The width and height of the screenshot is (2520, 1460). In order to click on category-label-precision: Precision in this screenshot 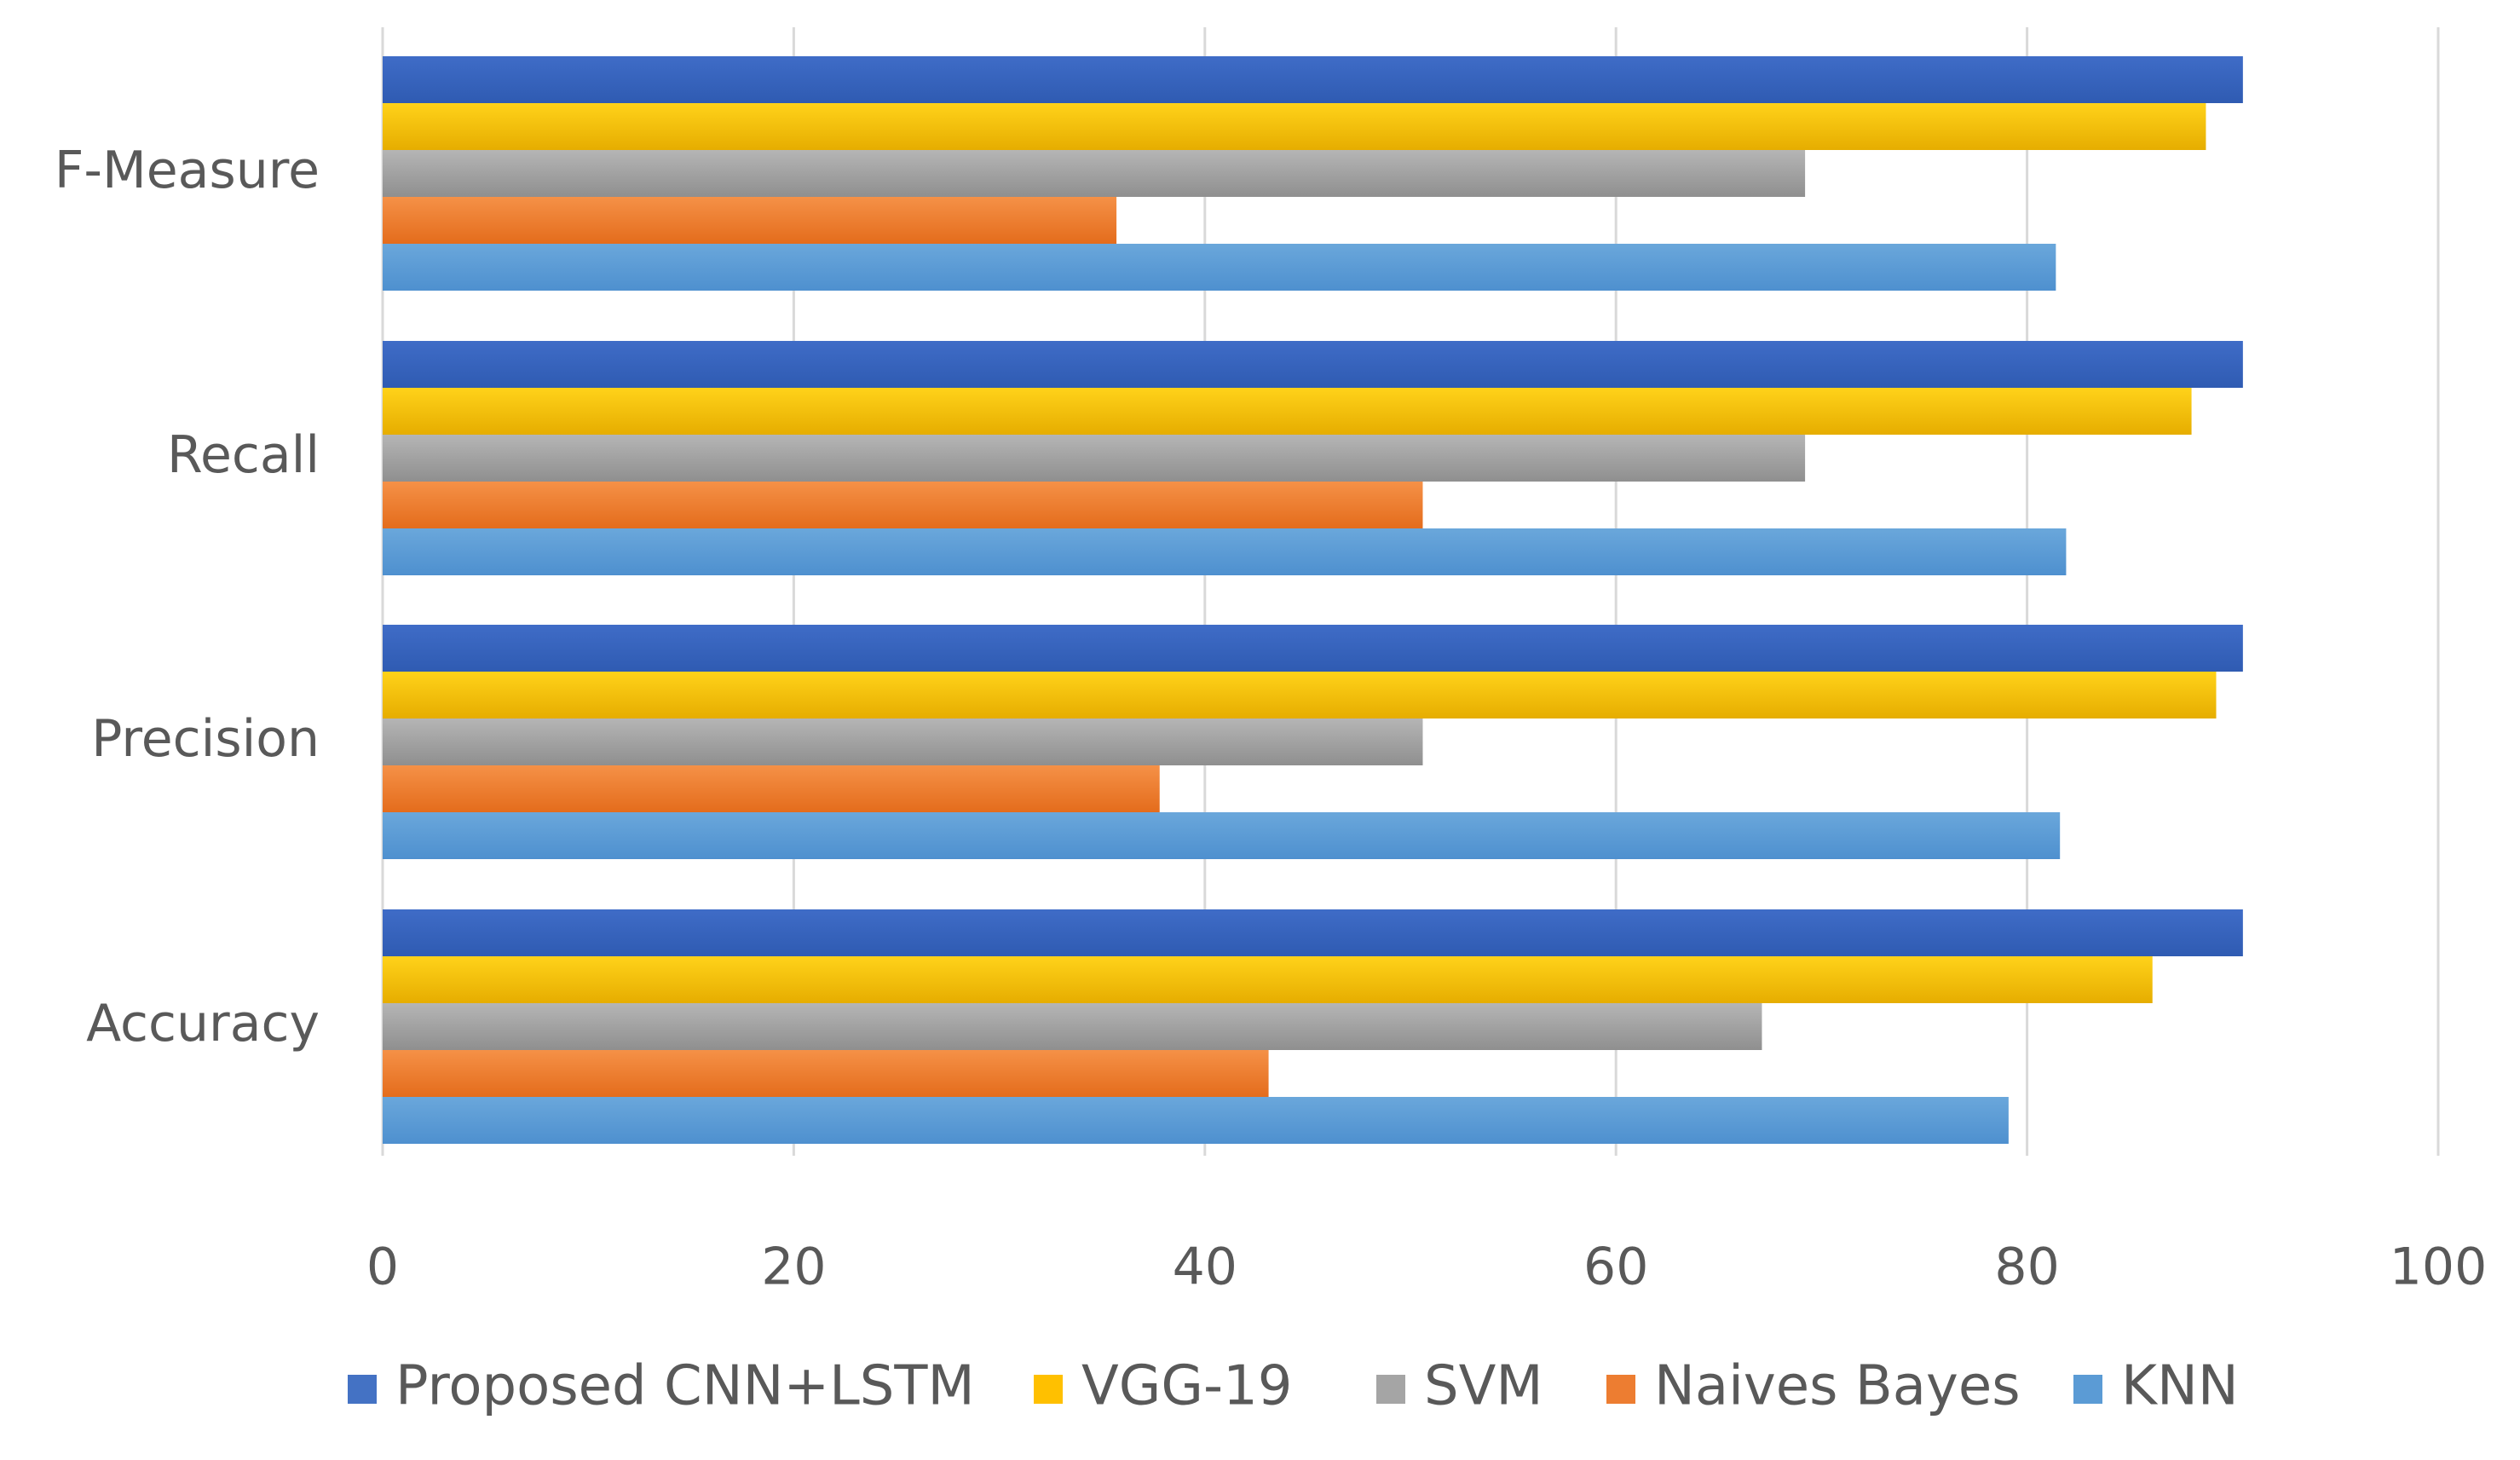, I will do `click(205, 739)`.